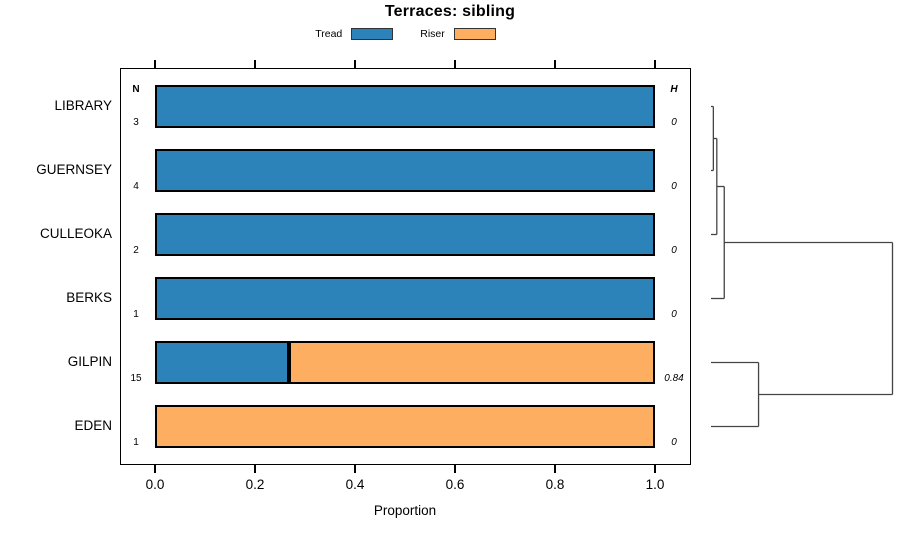 The image size is (900, 540). What do you see at coordinates (329, 34) in the screenshot?
I see `legend-label-tread: Tread` at bounding box center [329, 34].